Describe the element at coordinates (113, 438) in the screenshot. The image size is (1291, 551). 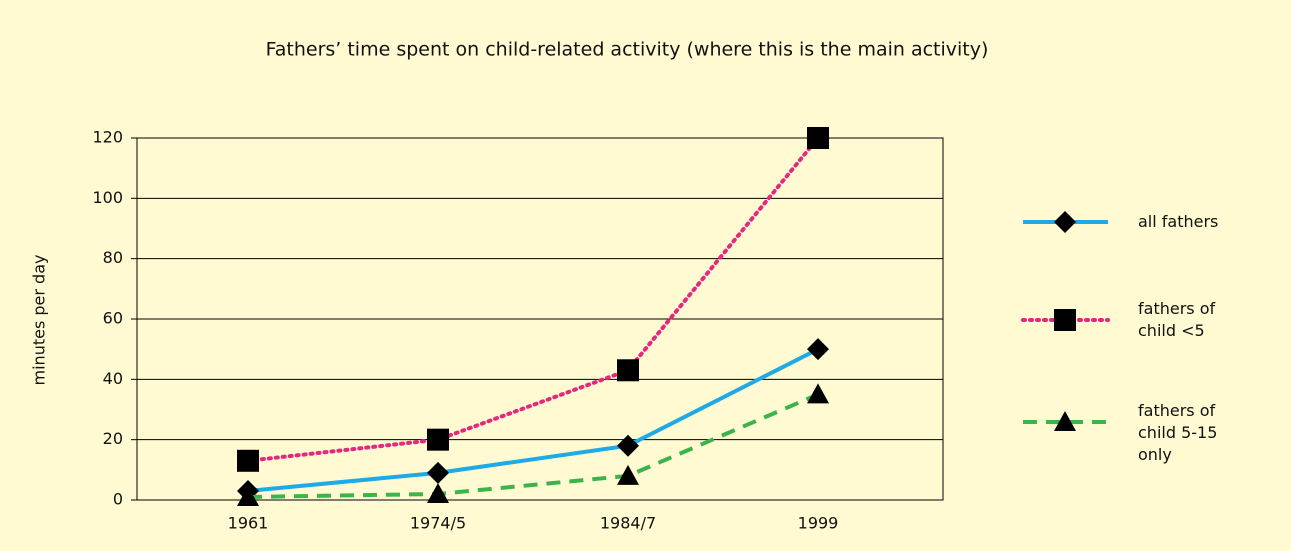
I see `y-tick-label: 20` at that location.